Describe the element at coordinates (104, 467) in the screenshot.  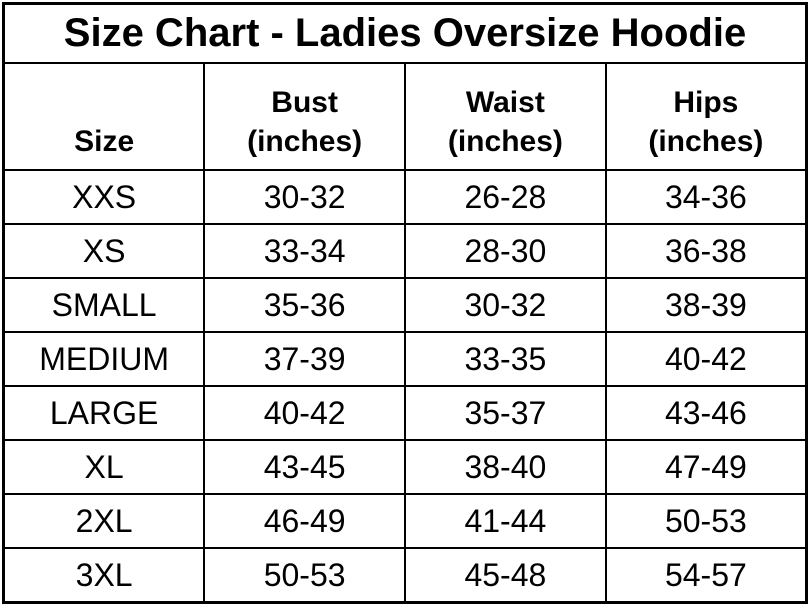
I see `cell-size: XL` at that location.